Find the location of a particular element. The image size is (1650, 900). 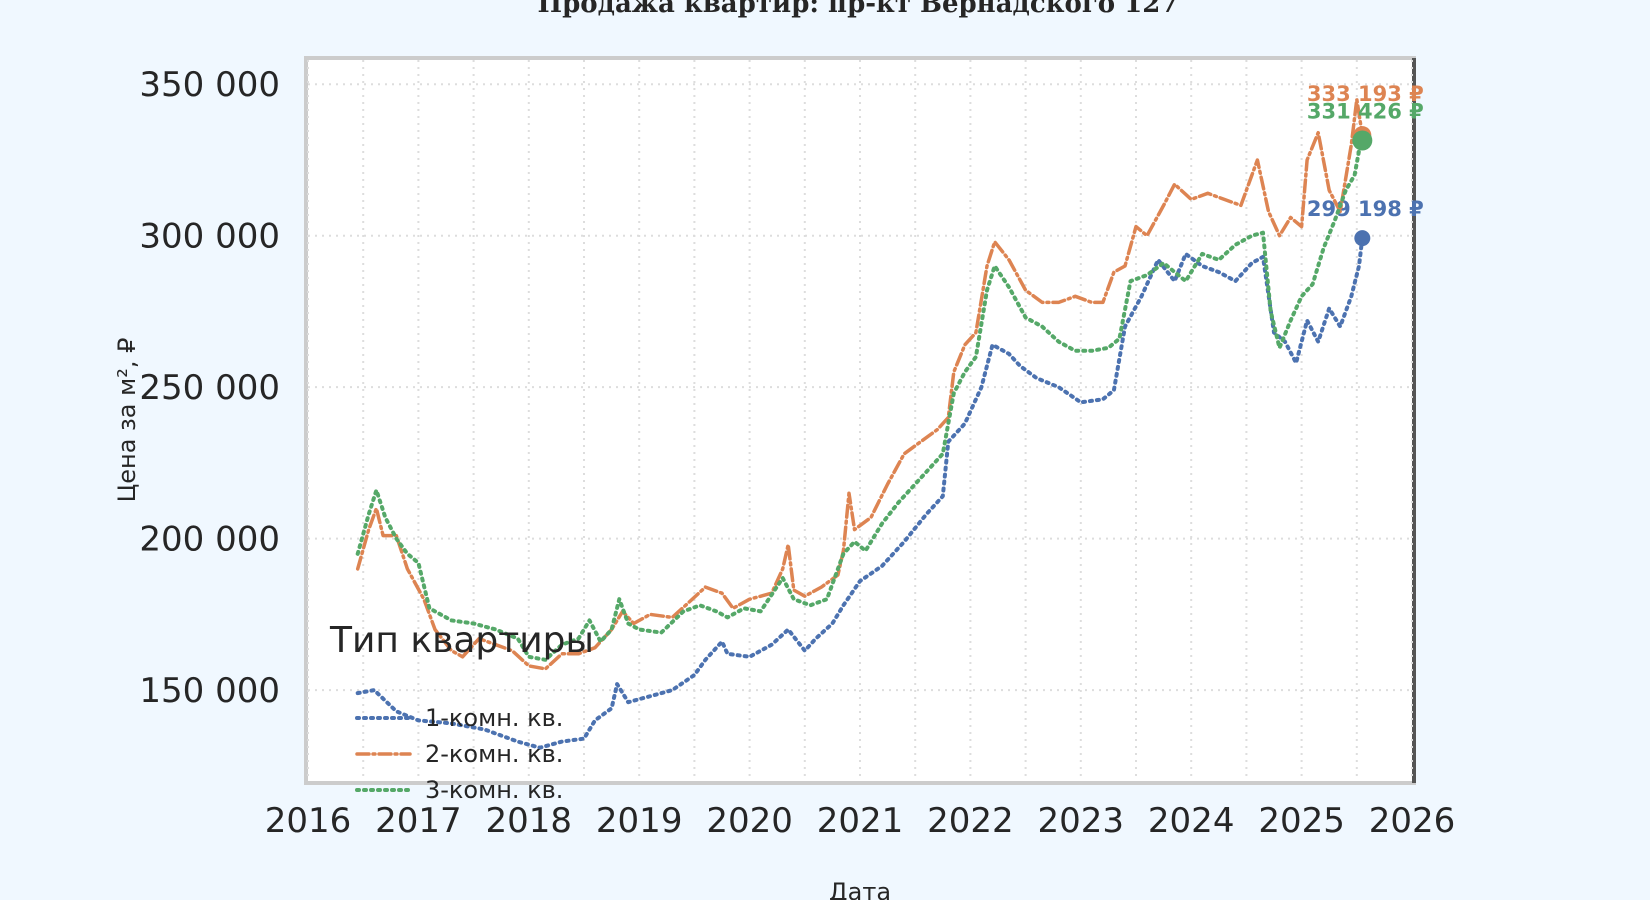

x-tick-label: 2017 is located at coordinates (418, 821).